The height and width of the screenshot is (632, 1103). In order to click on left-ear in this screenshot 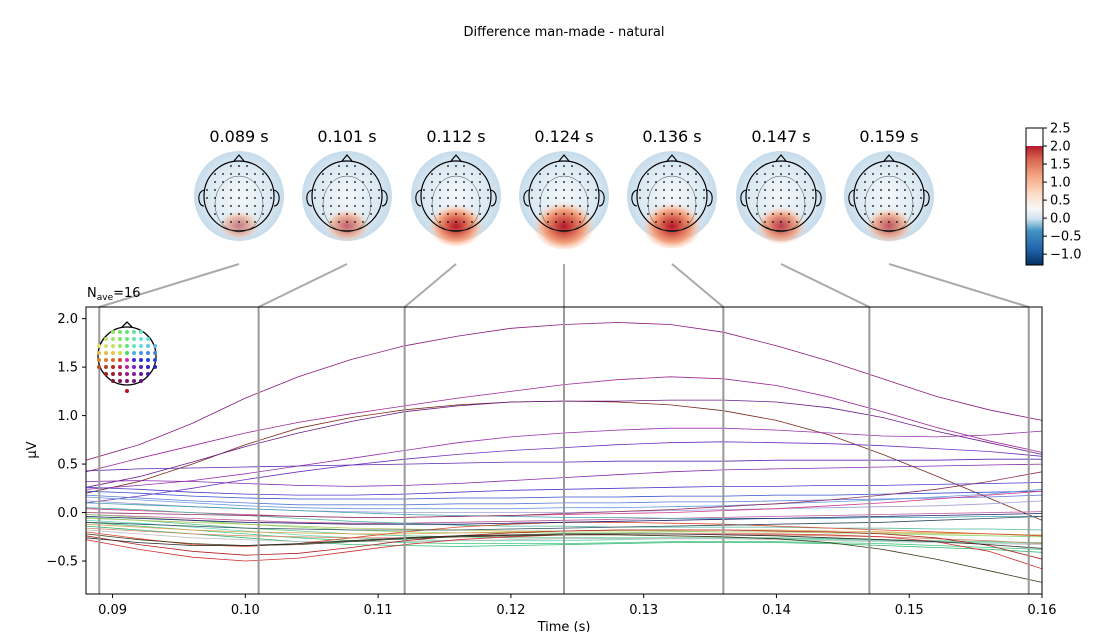, I will do `click(201, 198)`.